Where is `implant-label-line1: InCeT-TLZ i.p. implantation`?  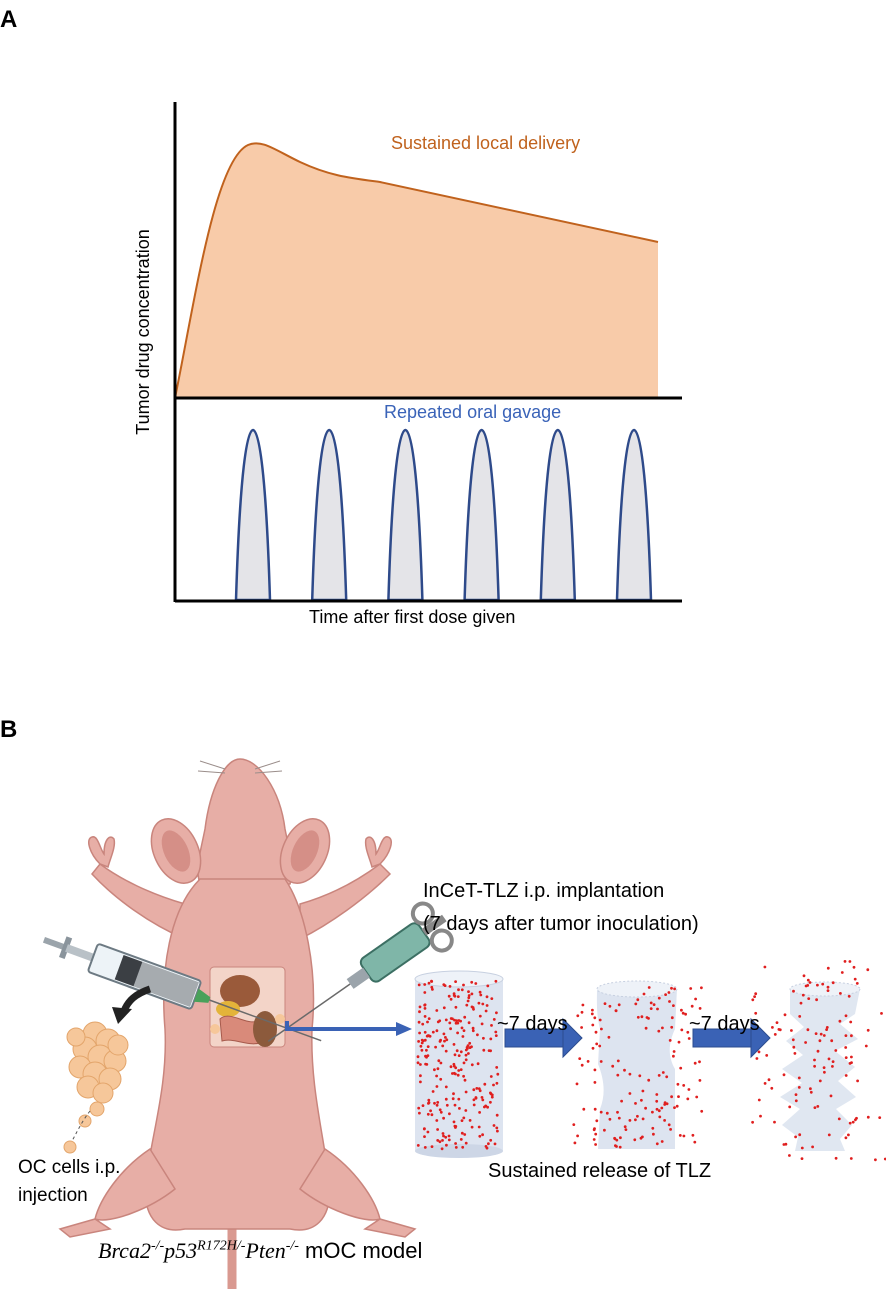
implant-label-line1: InCeT-TLZ i.p. implantation is located at coordinates (544, 891).